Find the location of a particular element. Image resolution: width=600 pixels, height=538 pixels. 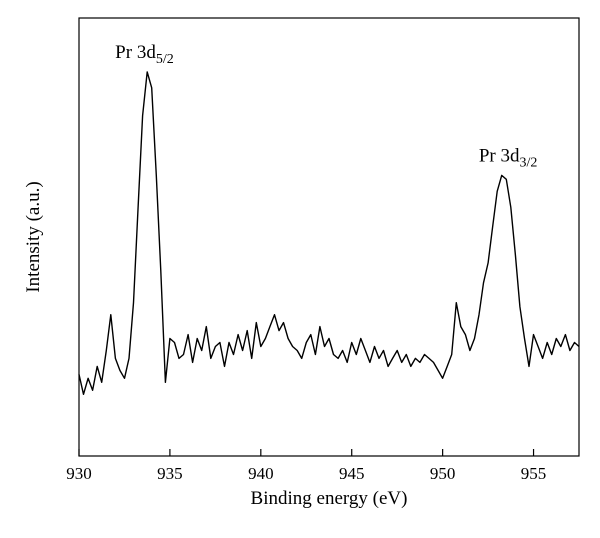

peak-label-0: Pr 3d5/2 is located at coordinates (144, 54).